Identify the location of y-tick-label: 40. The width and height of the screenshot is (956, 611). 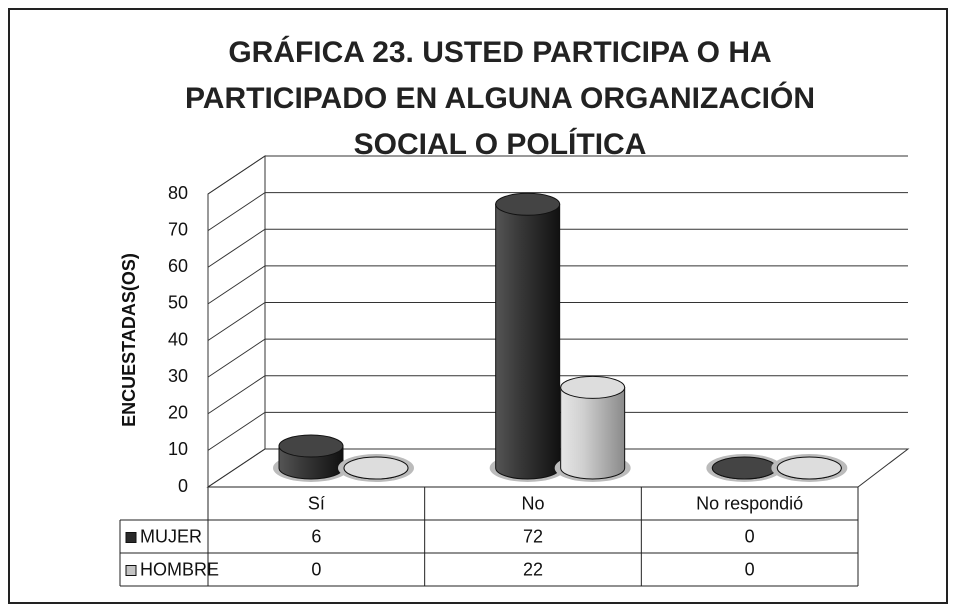
(178, 339).